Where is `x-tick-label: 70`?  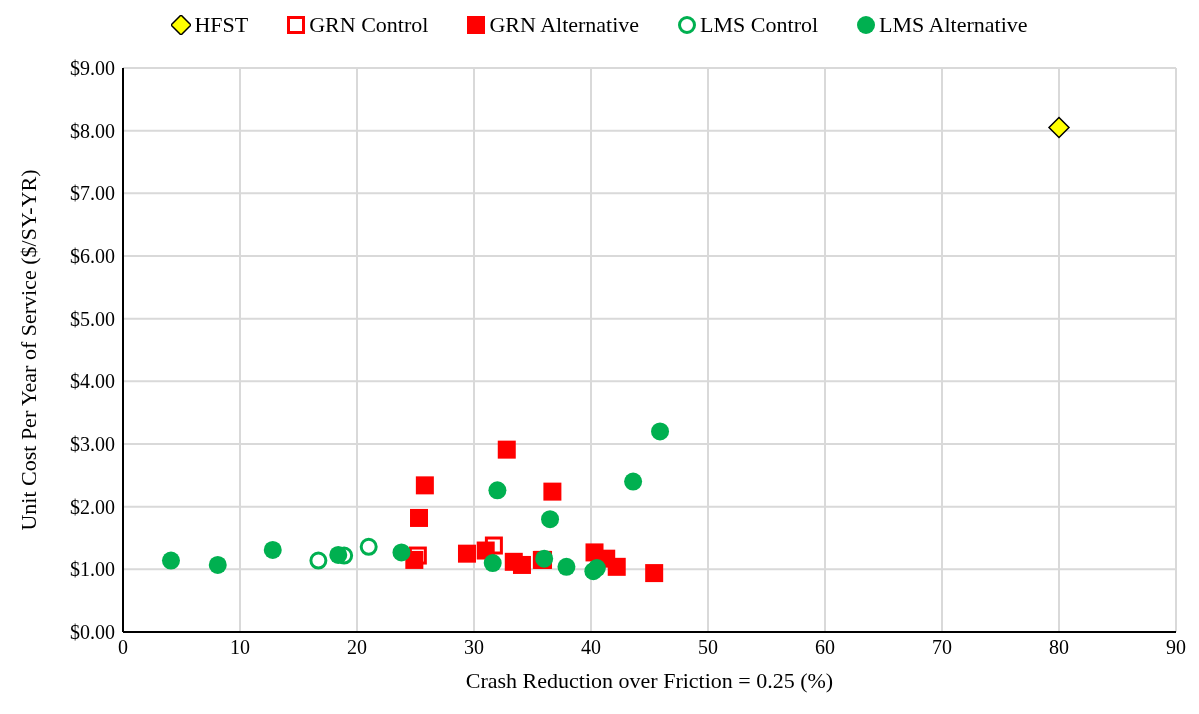
x-tick-label: 70 is located at coordinates (942, 647).